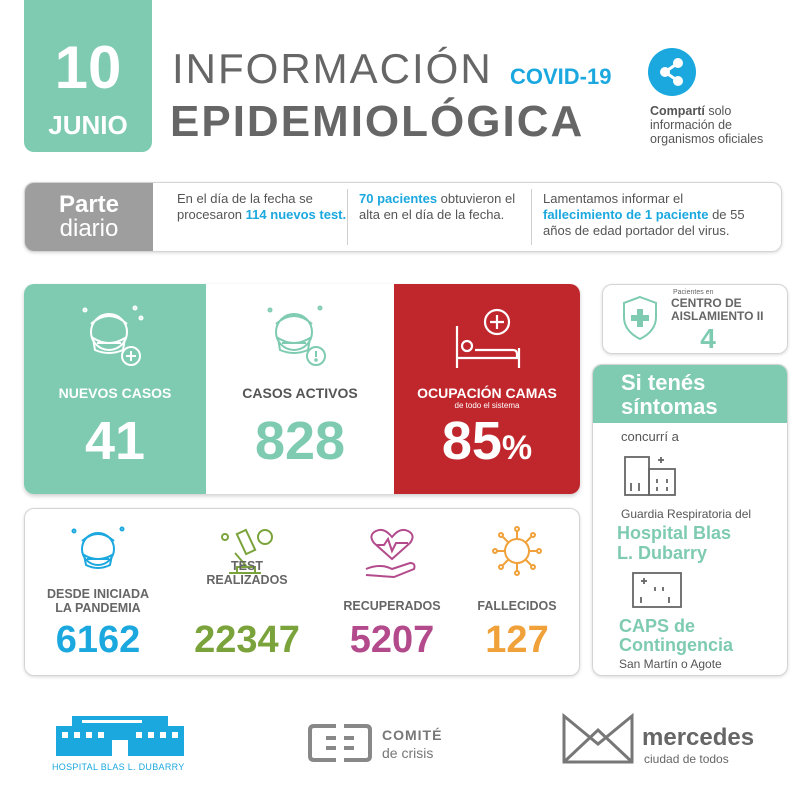 The height and width of the screenshot is (800, 800). I want to click on fallecidos-label: FALLECIDOS, so click(517, 606).